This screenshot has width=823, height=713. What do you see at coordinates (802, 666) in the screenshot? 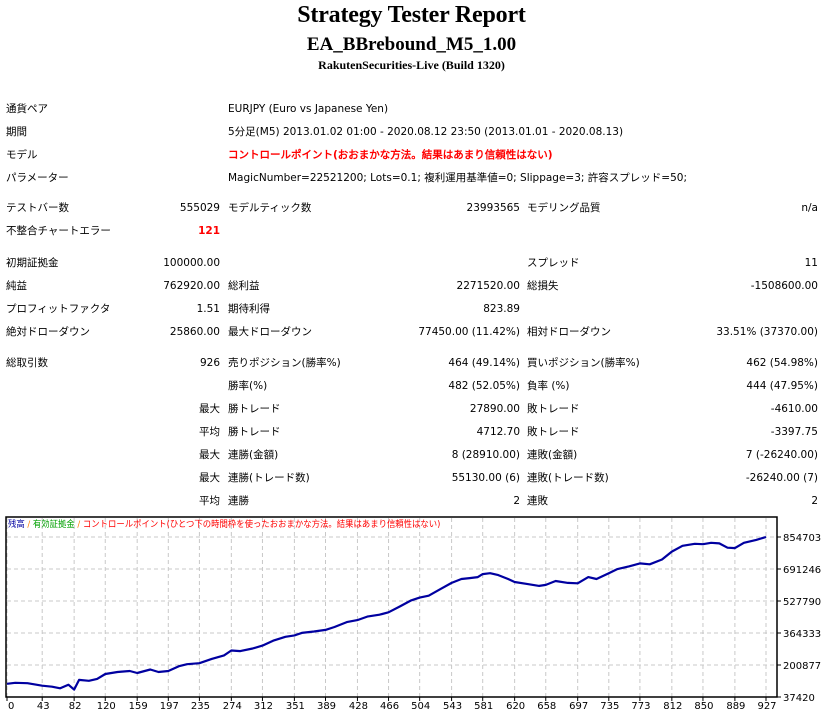
I see `svg-text: 200877` at bounding box center [802, 666].